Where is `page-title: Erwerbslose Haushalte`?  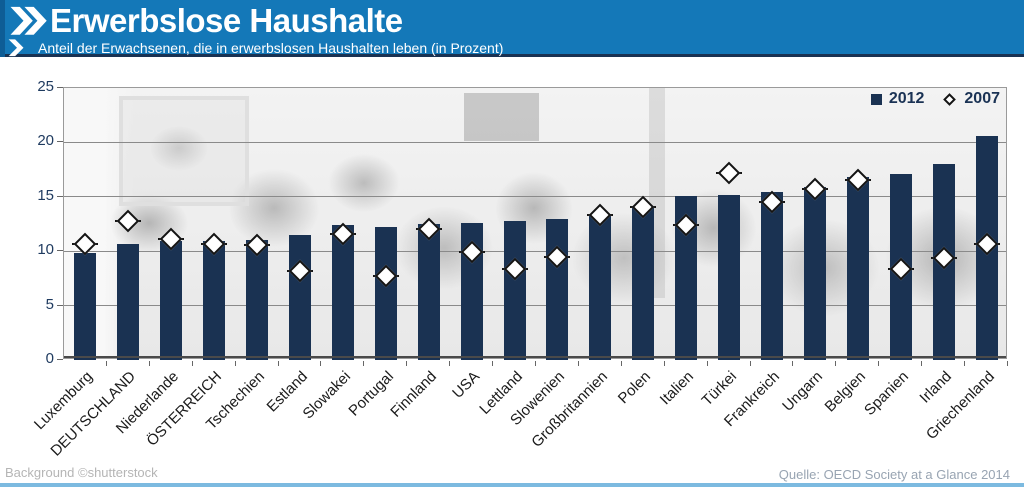 page-title: Erwerbslose Haushalte is located at coordinates (226, 20).